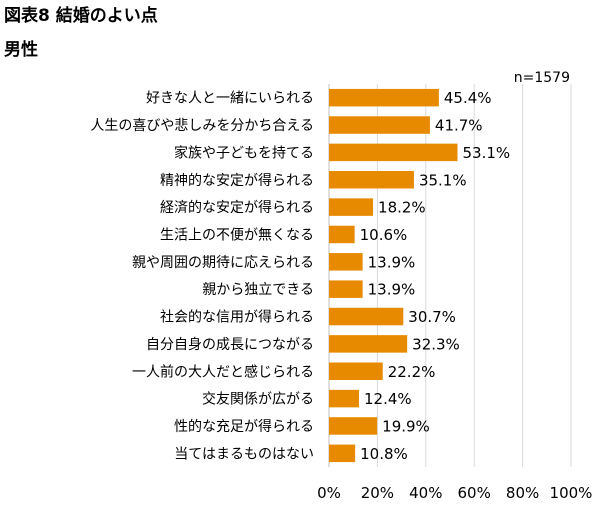 This screenshot has width=606, height=513. What do you see at coordinates (244, 454) in the screenshot?
I see `category-label: 当てはまるものはない` at bounding box center [244, 454].